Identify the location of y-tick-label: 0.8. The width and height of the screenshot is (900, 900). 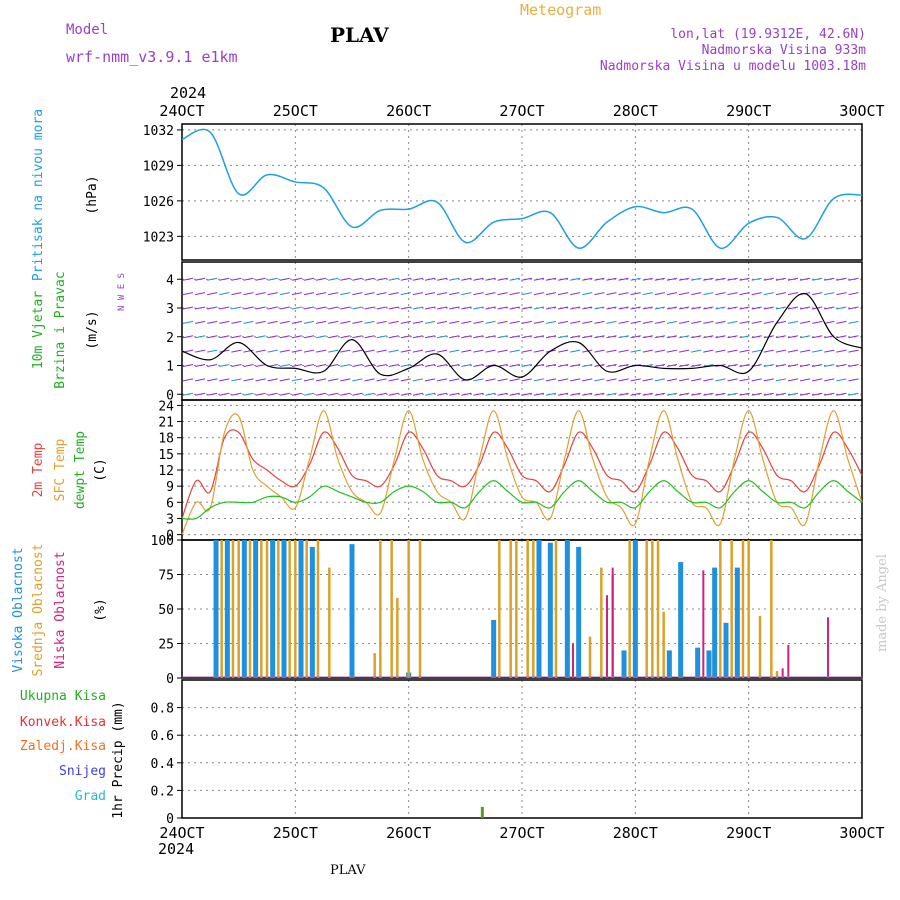
(162, 709).